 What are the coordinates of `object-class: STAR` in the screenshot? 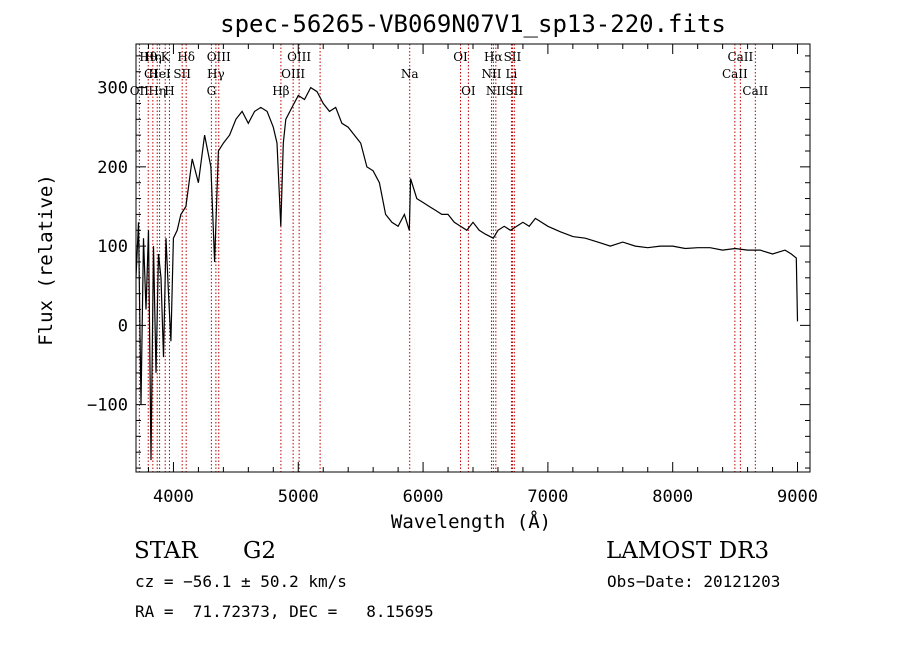 It's located at (166, 551).